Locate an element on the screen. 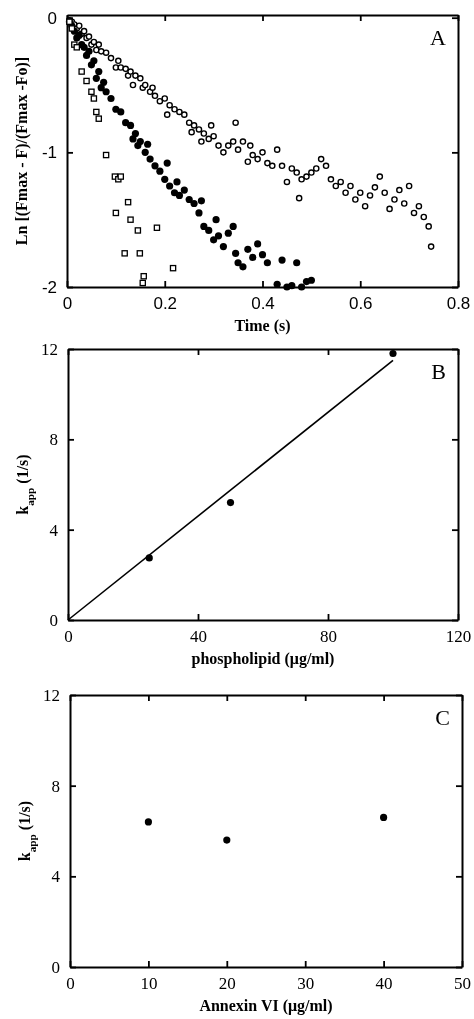 This screenshot has height=1019, width=474. y-tick-label: -1 is located at coordinates (49, 153).